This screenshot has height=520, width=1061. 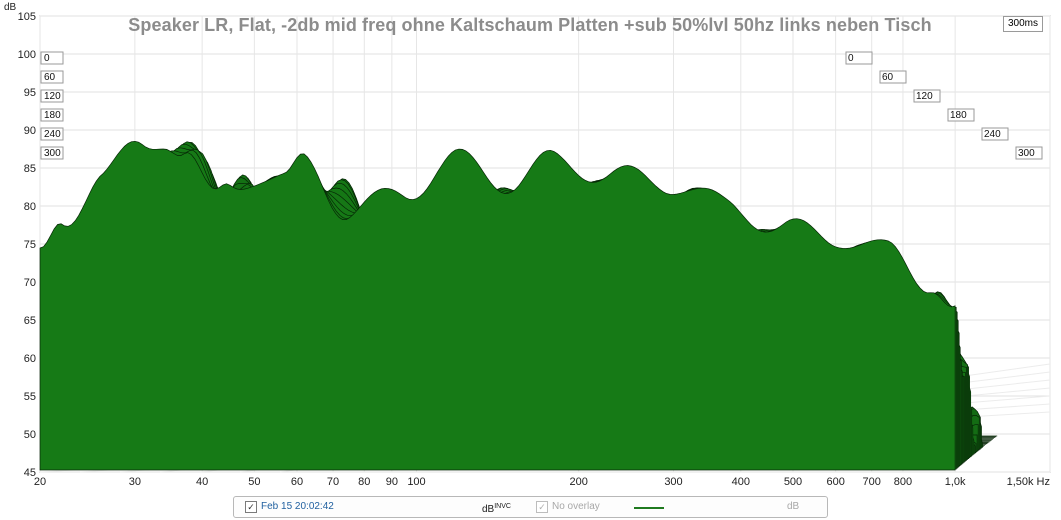 What do you see at coordinates (254, 482) in the screenshot?
I see `x-tick-label: 50` at bounding box center [254, 482].